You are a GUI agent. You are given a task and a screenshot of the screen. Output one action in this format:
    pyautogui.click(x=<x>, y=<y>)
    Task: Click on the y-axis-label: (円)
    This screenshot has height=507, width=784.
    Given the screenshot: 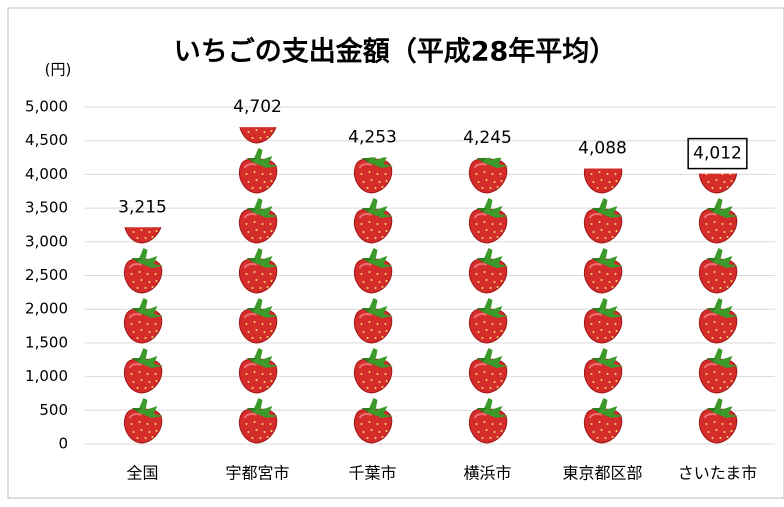 What is the action you would take?
    pyautogui.click(x=58, y=70)
    